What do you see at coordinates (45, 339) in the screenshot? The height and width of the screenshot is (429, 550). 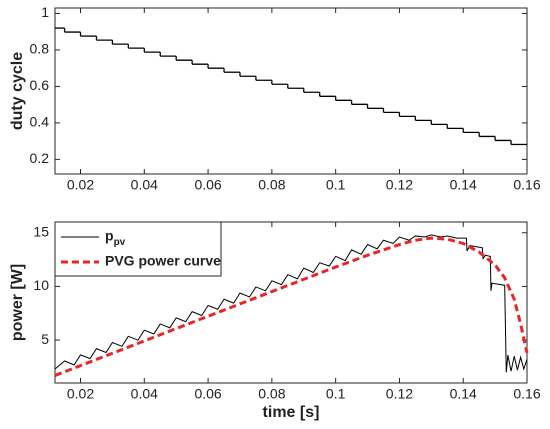 I see `y-tick-label: 5` at bounding box center [45, 339].